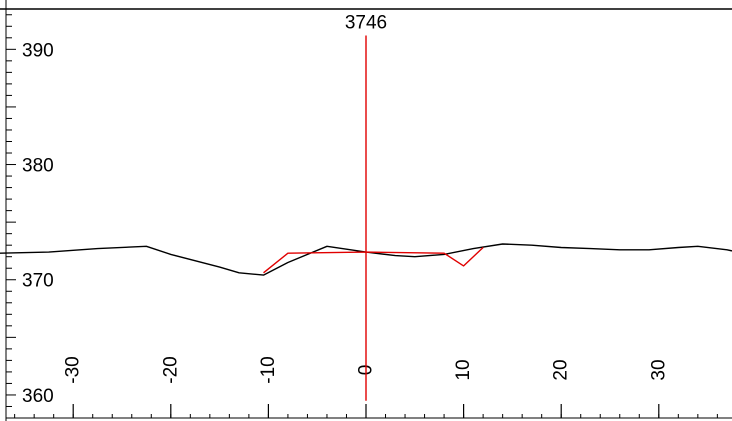 The width and height of the screenshot is (732, 421). What do you see at coordinates (170, 369) in the screenshot?
I see `x-tick-label: -20` at bounding box center [170, 369].